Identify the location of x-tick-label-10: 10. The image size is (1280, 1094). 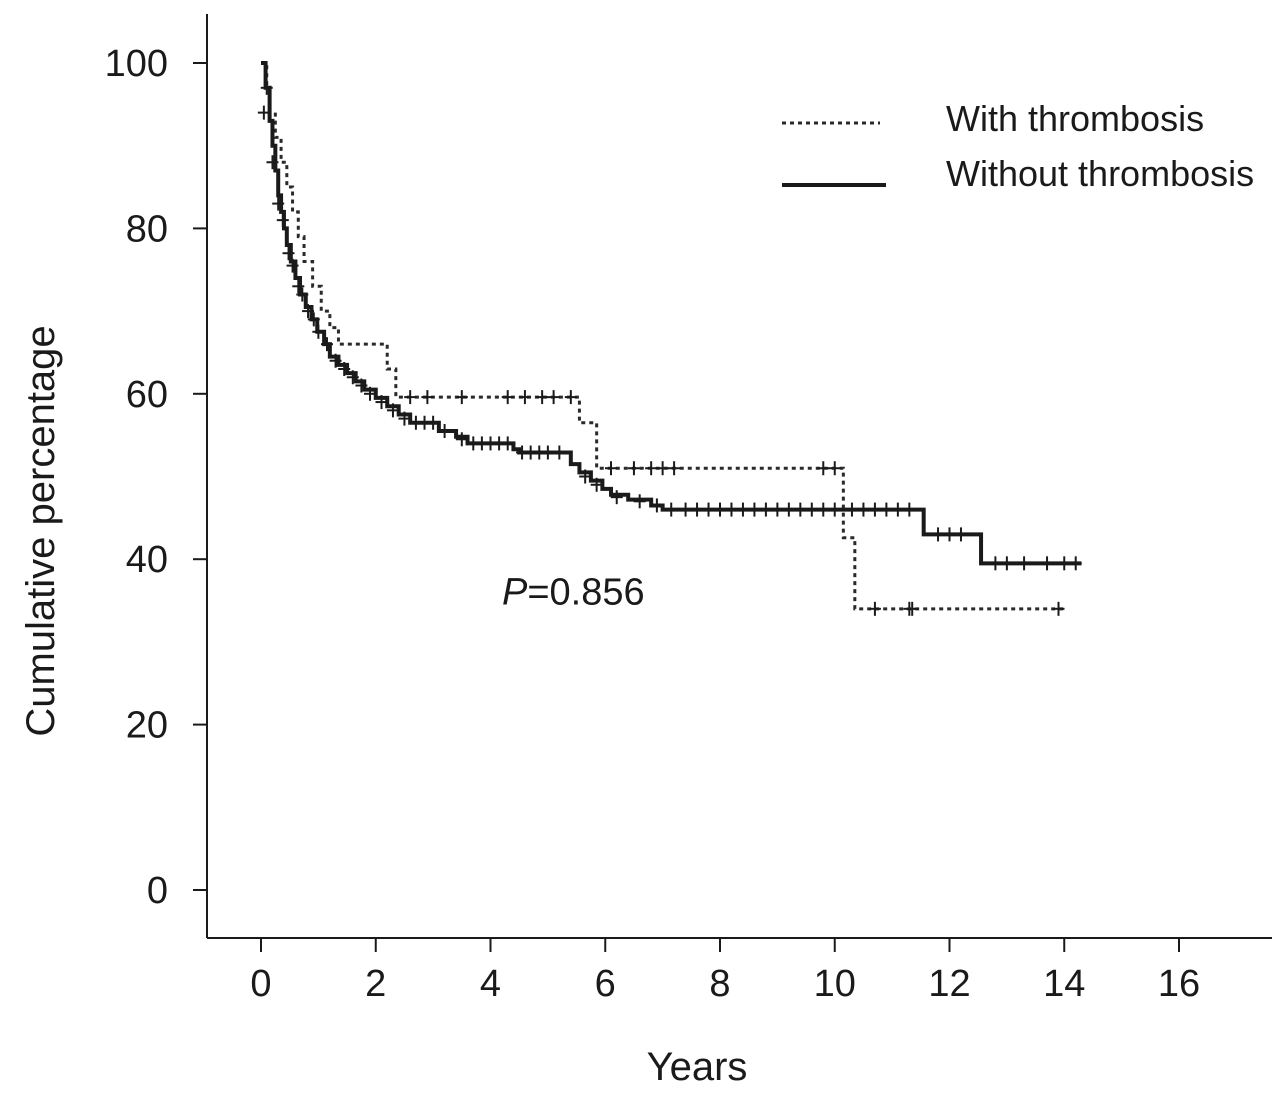
(835, 984).